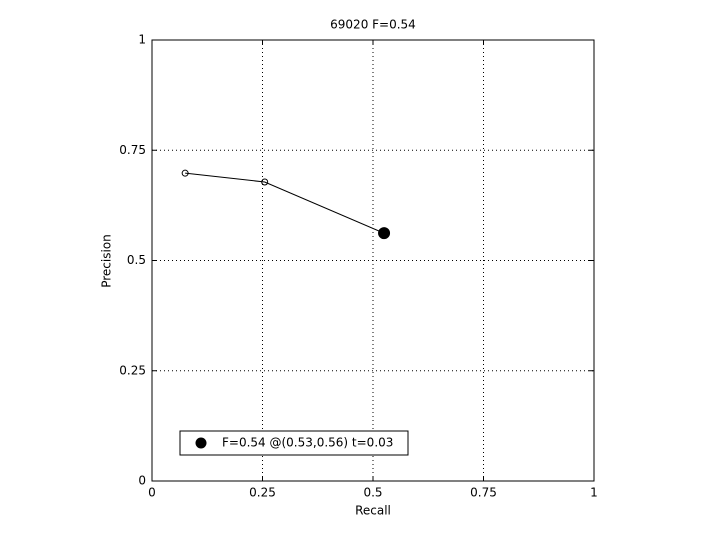 The height and width of the screenshot is (540, 720). Describe the element at coordinates (136, 260) in the screenshot. I see `y-tick-label: 0.5` at that location.